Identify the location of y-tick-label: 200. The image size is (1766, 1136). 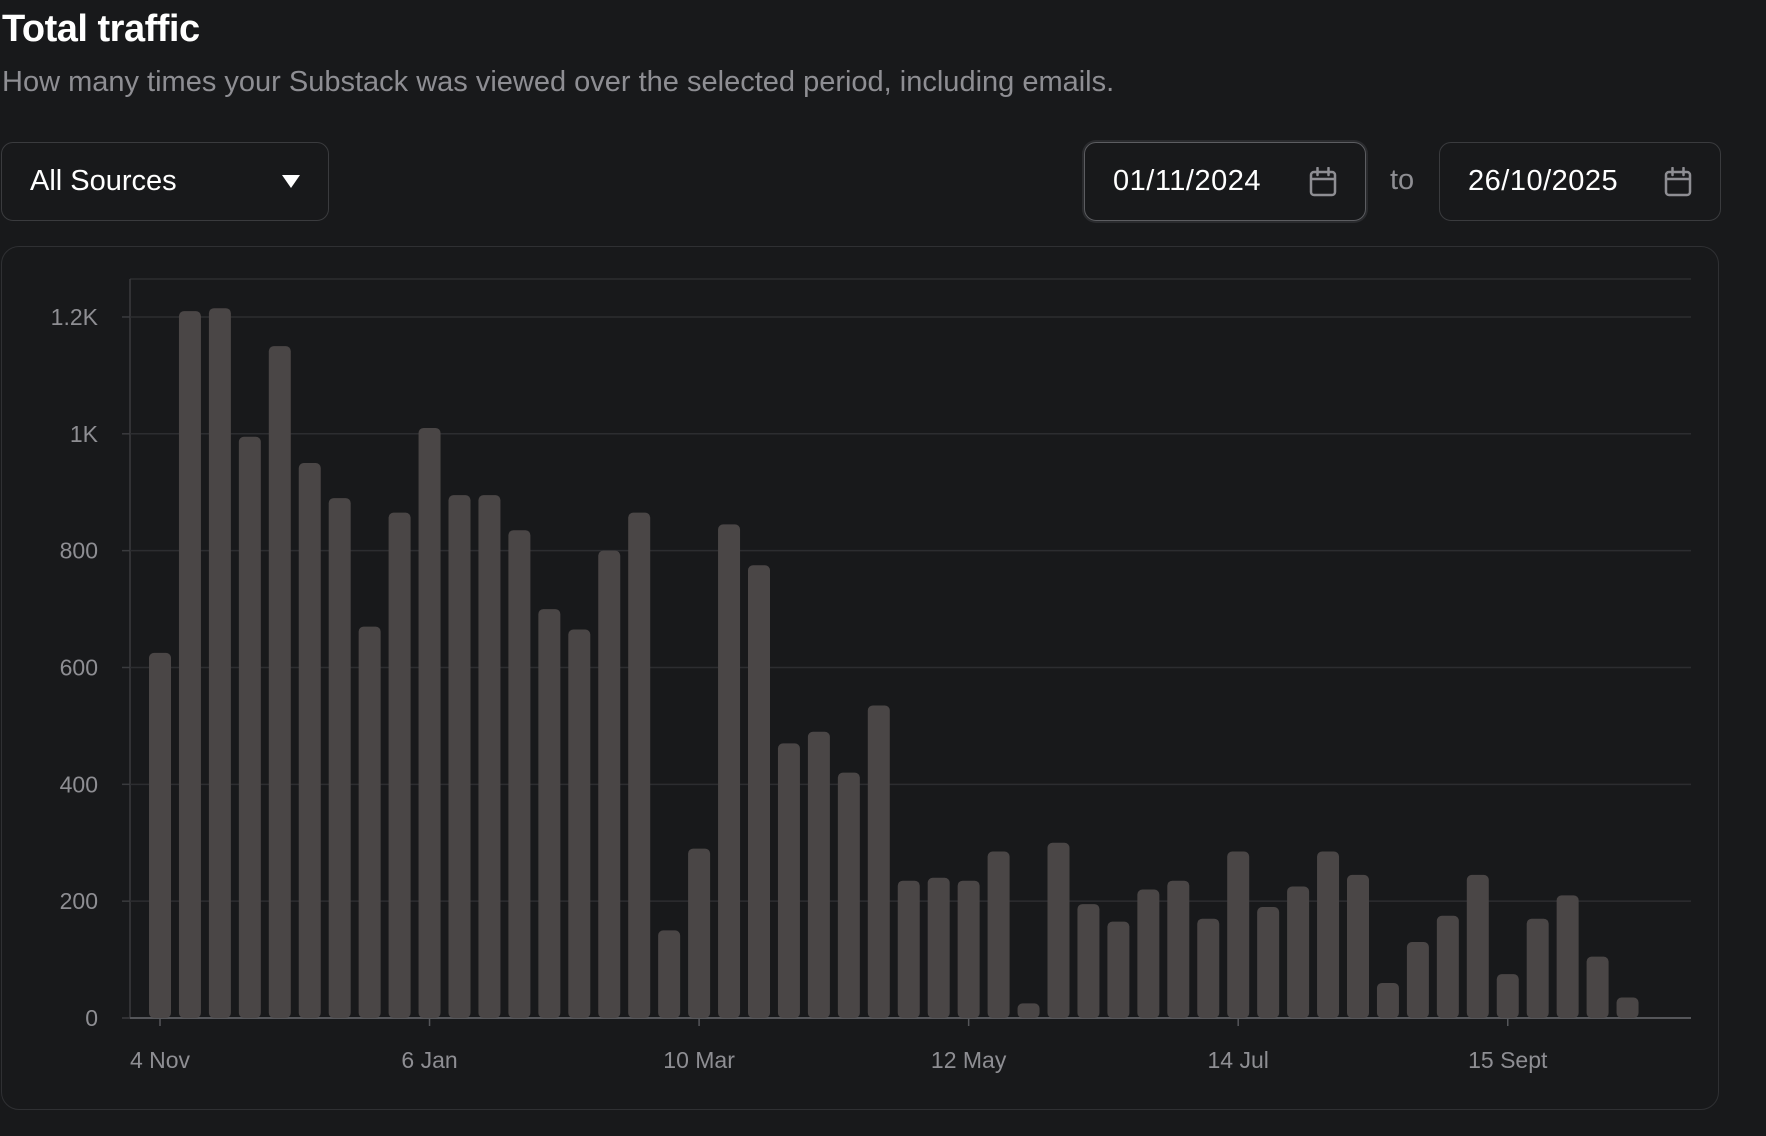
(79, 901).